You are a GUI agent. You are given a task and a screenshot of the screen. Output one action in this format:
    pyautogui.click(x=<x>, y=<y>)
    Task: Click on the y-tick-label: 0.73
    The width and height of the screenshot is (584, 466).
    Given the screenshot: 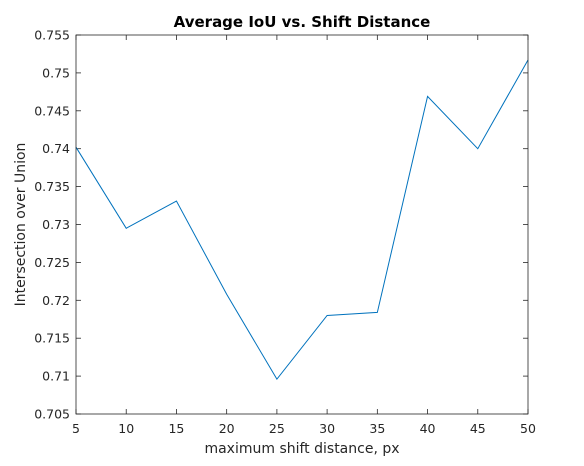 What is the action you would take?
    pyautogui.click(x=56, y=224)
    